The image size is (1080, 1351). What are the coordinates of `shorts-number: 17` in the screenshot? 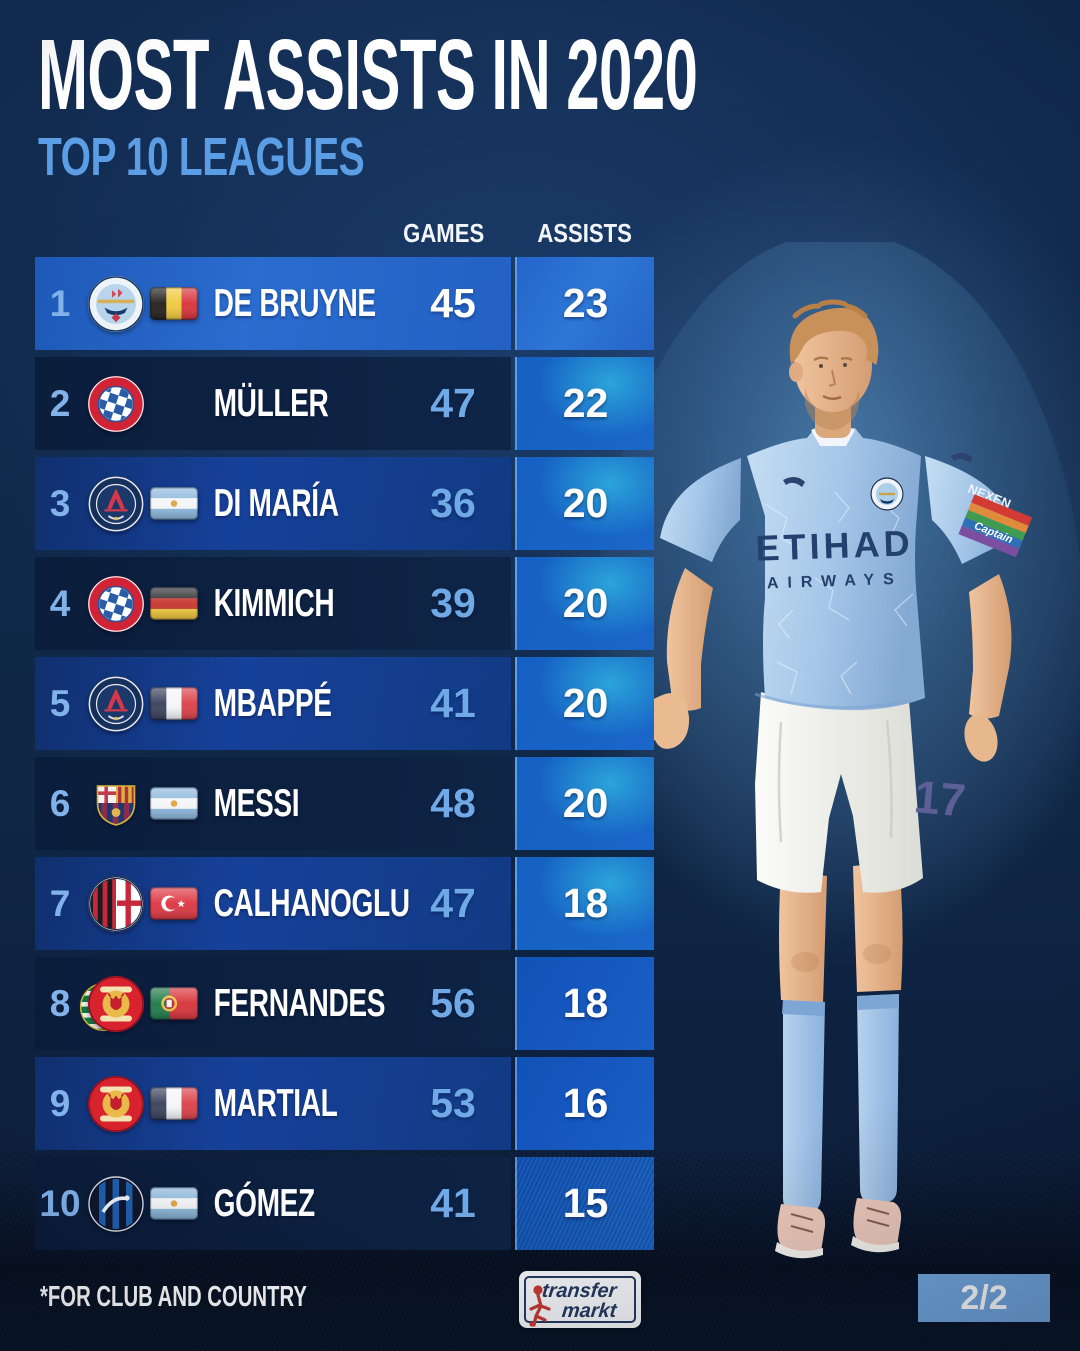 It's located at (940, 798).